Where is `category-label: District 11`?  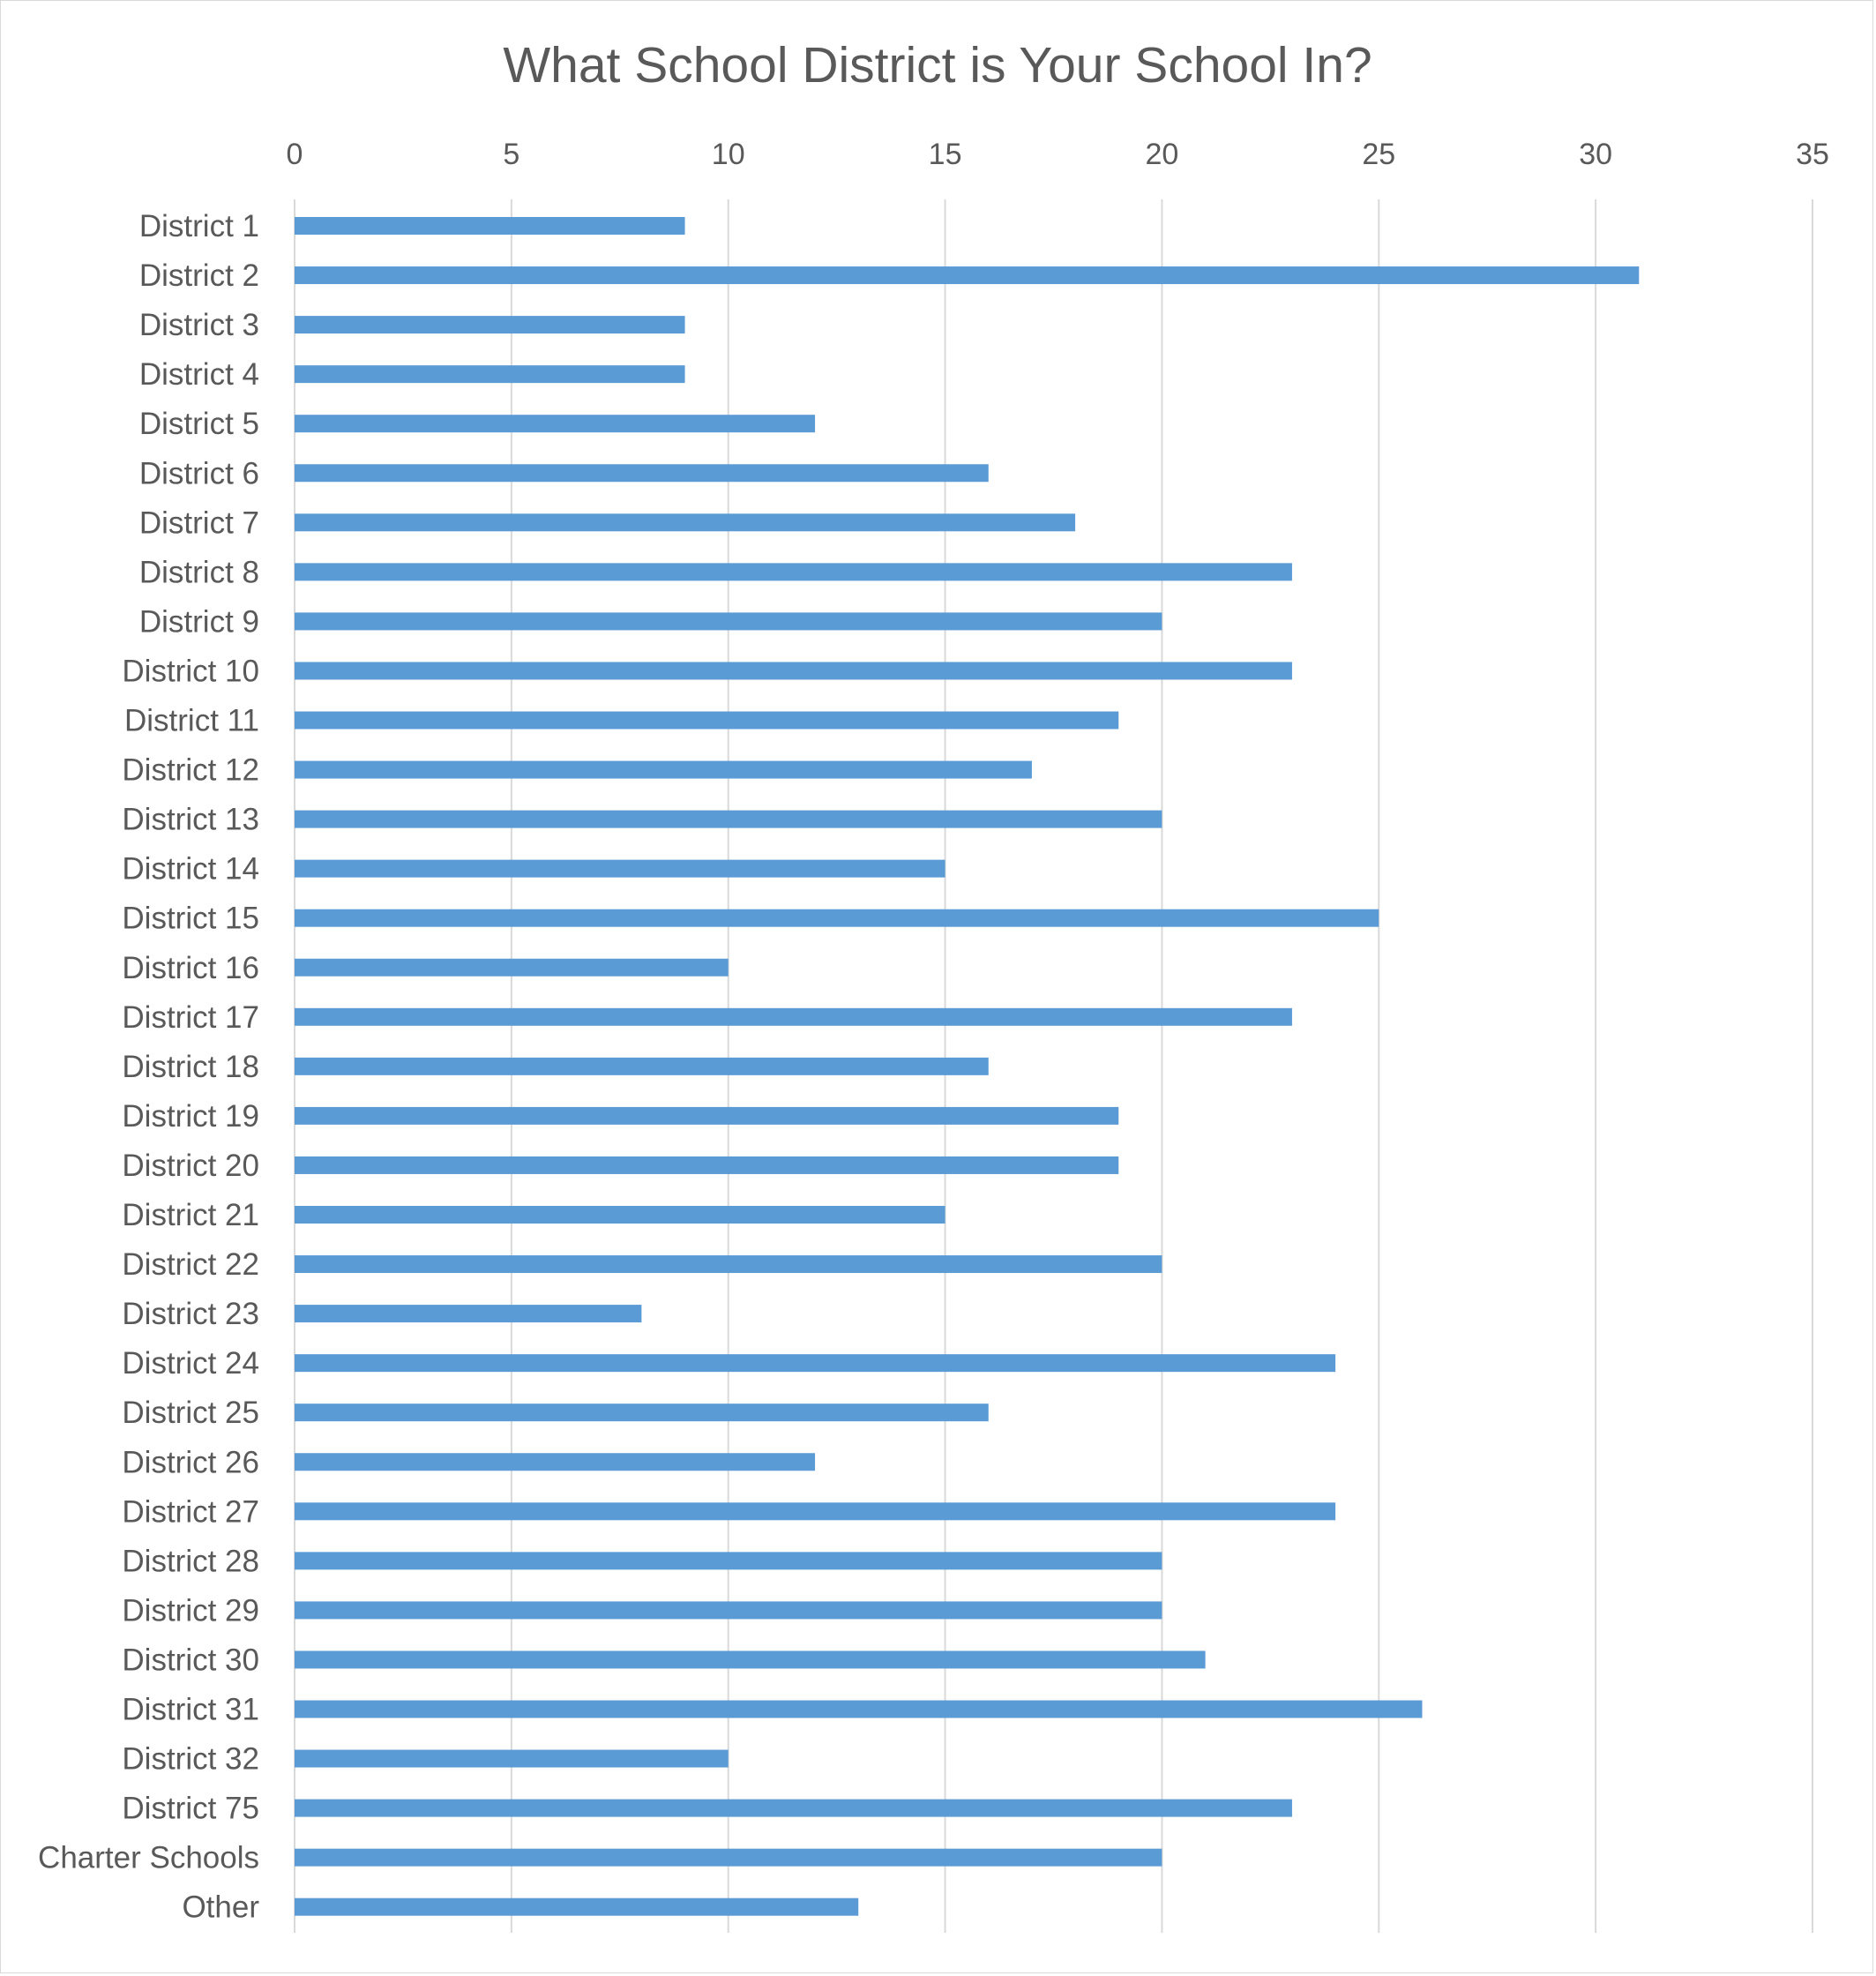
category-label: District 11 is located at coordinates (191, 721).